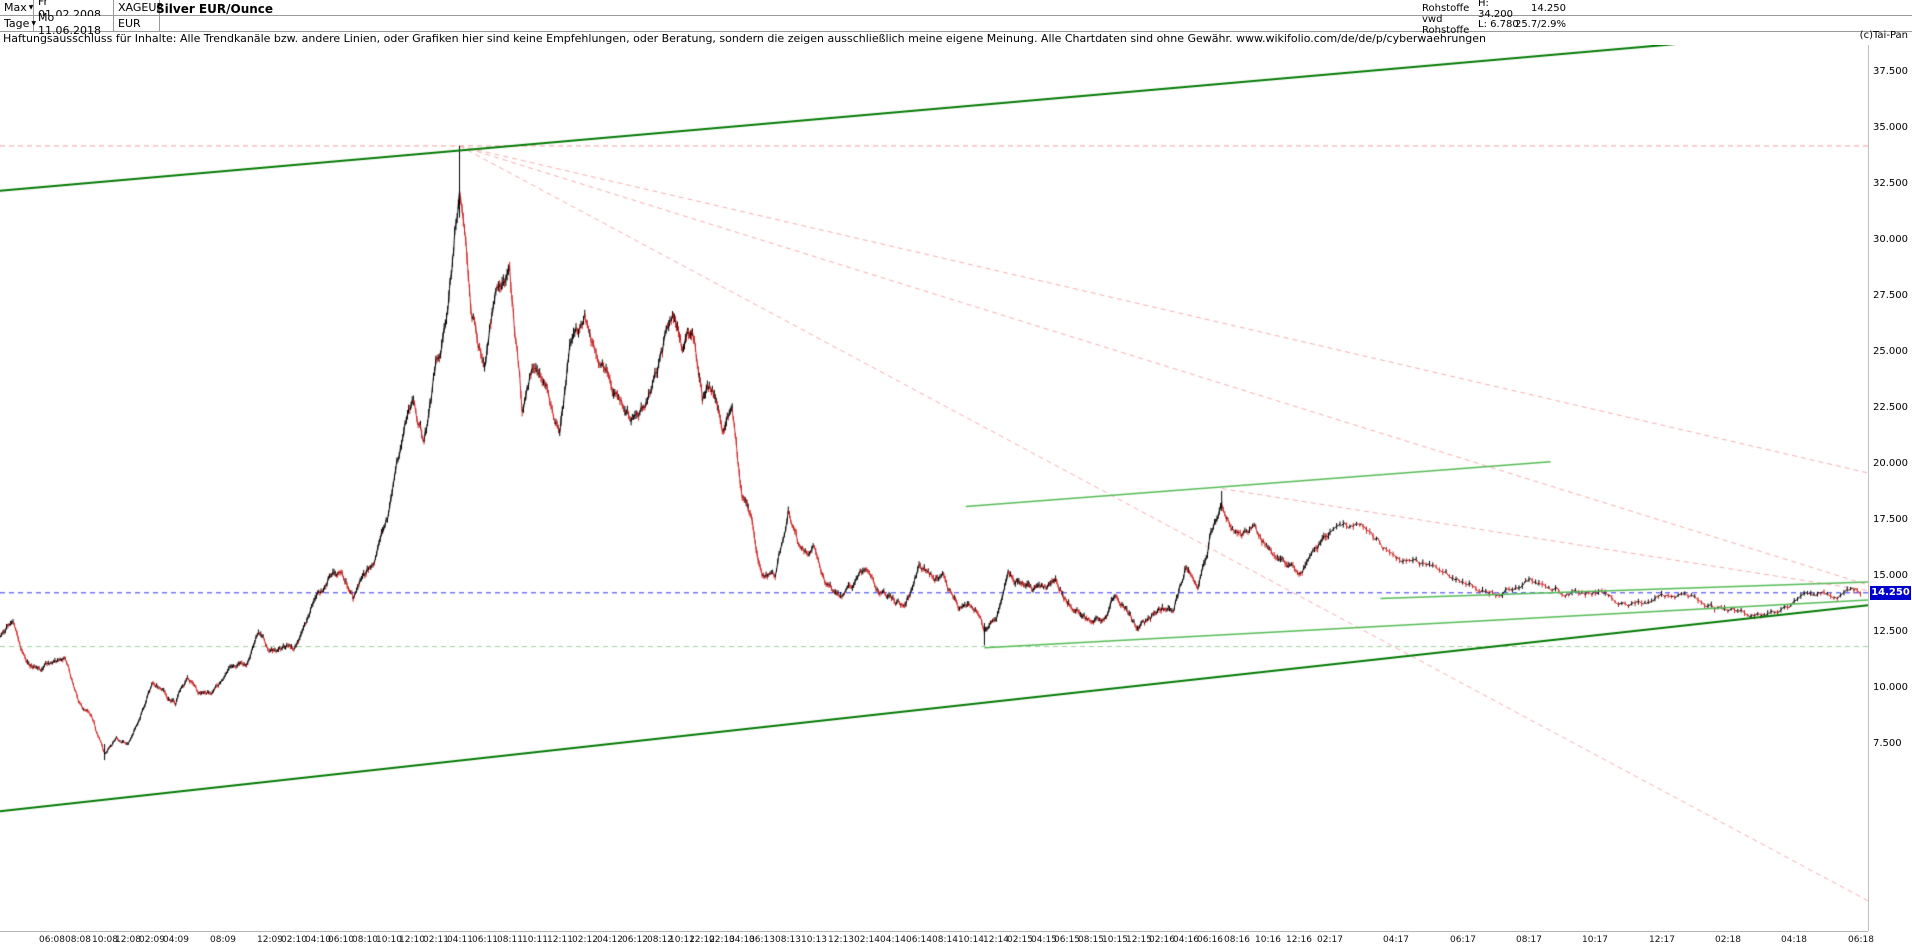 This screenshot has width=1912, height=952. Describe the element at coordinates (560, 940) in the screenshot. I see `date-axis-label: 12:11` at that location.